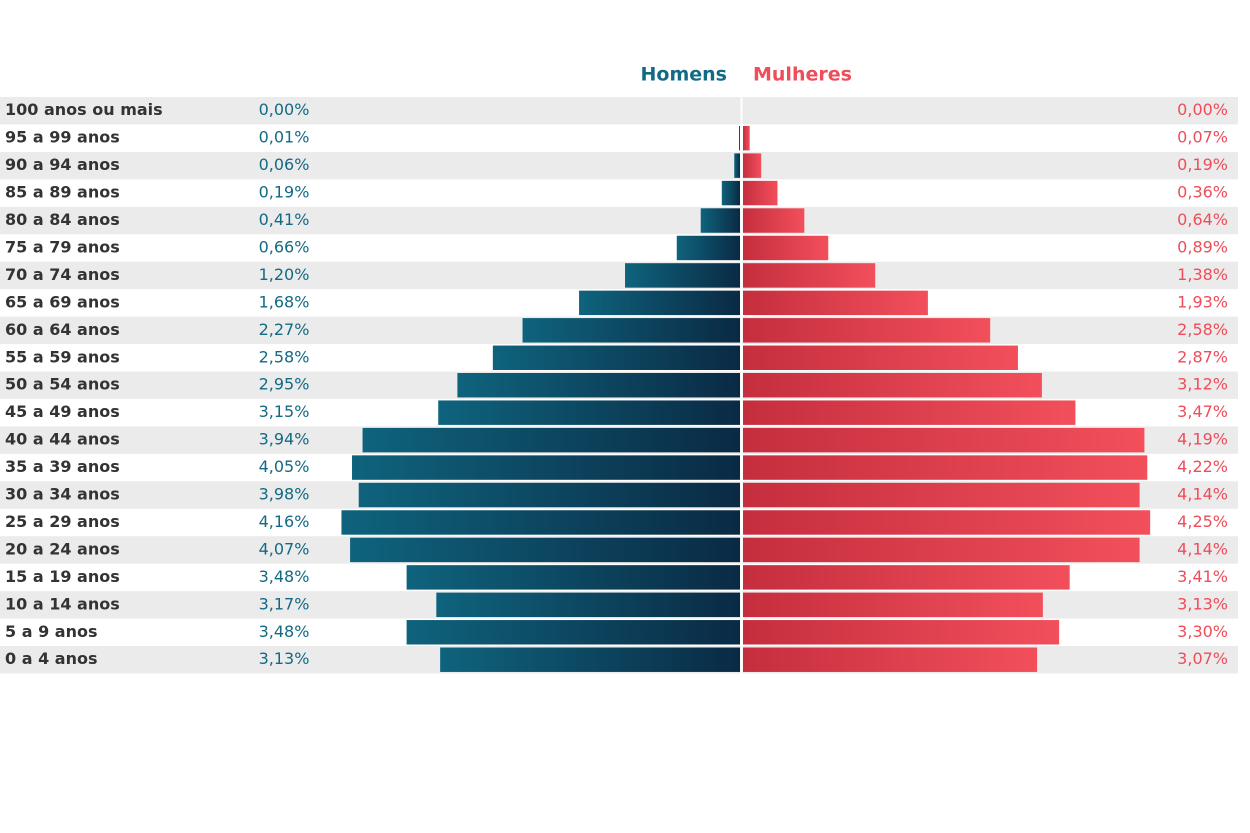 This screenshot has width=1250, height=833. Describe the element at coordinates (62, 521) in the screenshot. I see `category-label: 25 a 29 anos` at that location.